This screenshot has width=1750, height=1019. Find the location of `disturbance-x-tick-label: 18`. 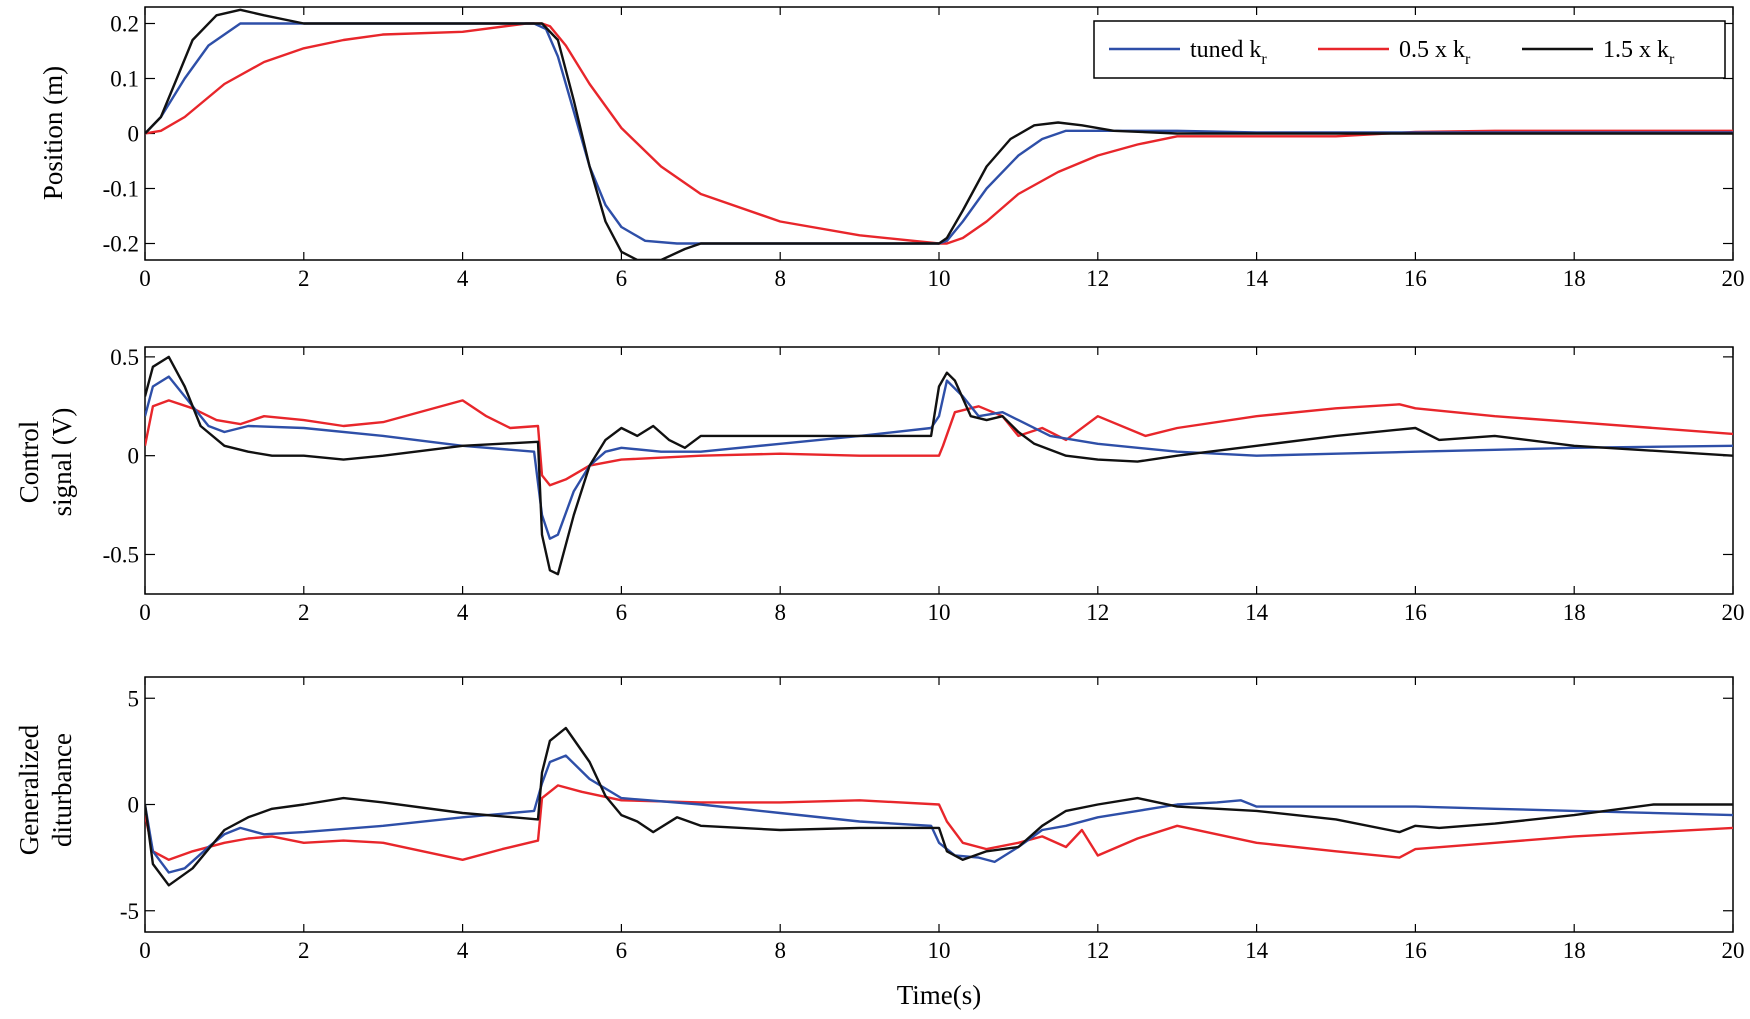

disturbance-x-tick-label: 18 is located at coordinates (1574, 950).